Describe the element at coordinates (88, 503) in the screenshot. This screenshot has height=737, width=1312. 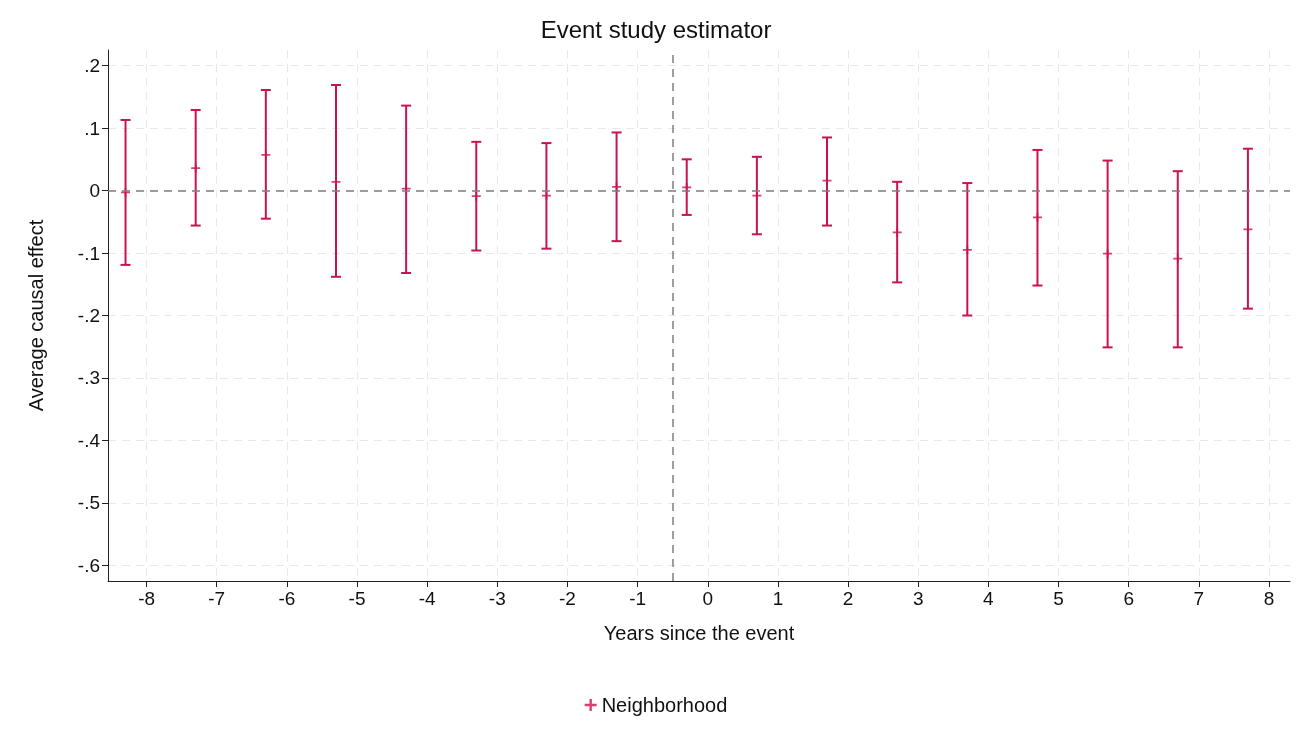
I see `y-tick-label: -.5` at that location.